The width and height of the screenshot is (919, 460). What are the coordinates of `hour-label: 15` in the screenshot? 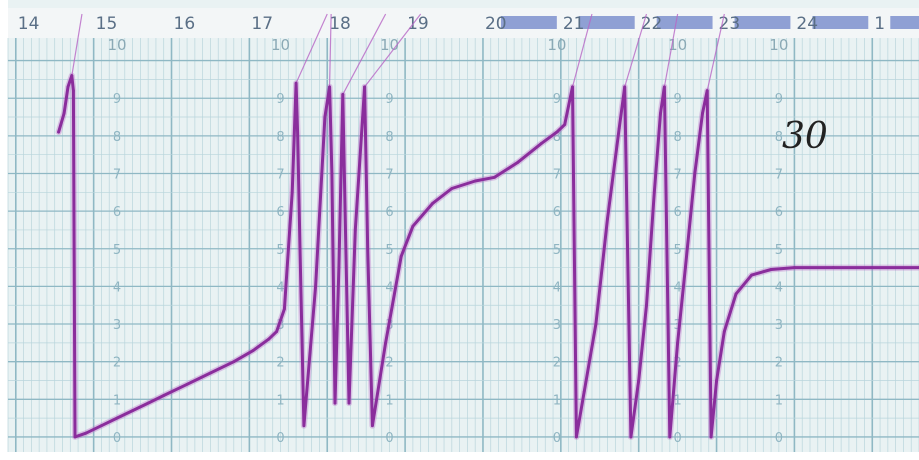 It's located at (107, 24).